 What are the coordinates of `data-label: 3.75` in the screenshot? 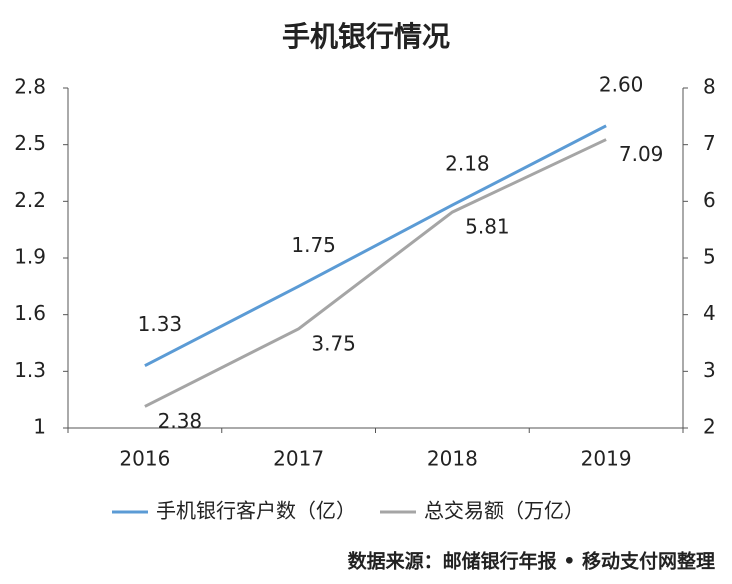 It's located at (333, 343).